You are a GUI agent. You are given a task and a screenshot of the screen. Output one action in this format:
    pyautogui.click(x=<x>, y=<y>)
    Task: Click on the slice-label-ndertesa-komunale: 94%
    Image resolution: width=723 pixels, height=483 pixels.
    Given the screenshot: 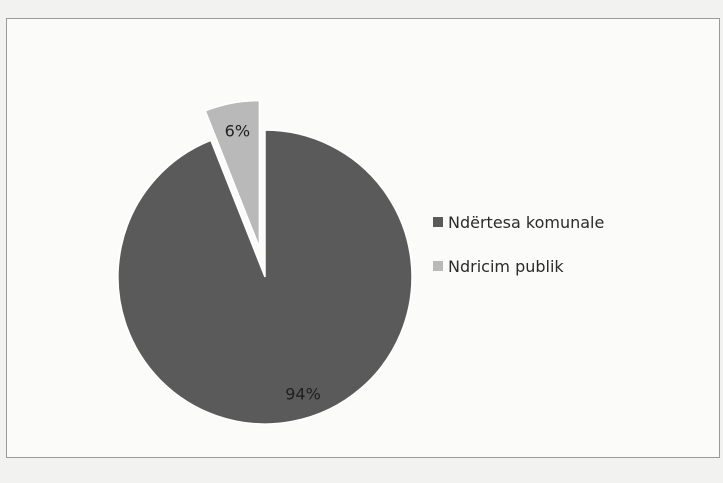 What is the action you would take?
    pyautogui.click(x=303, y=394)
    